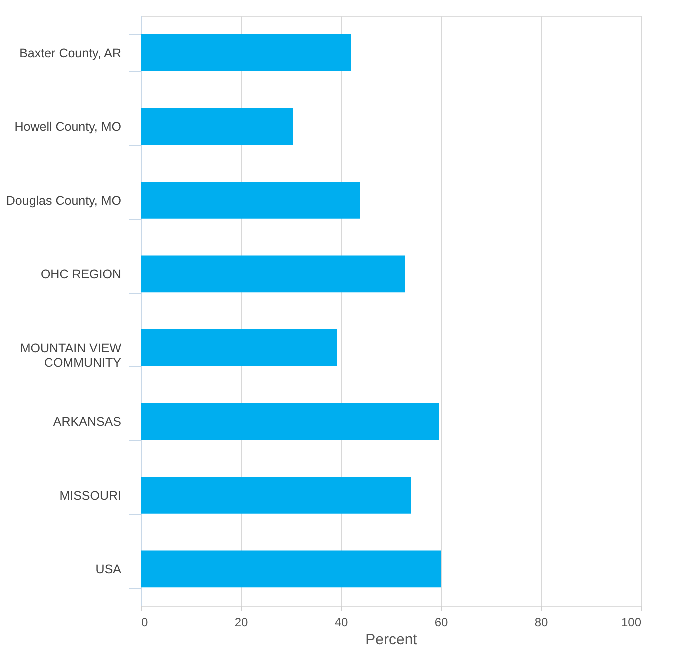 The height and width of the screenshot is (662, 683). I want to click on y-tick-label: Baxter County, AR, so click(71, 53).